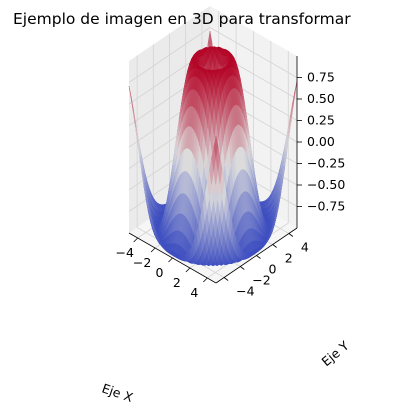 The image size is (415, 414). What do you see at coordinates (321, 77) in the screenshot?
I see `z-tick-label: 0.75` at bounding box center [321, 77].